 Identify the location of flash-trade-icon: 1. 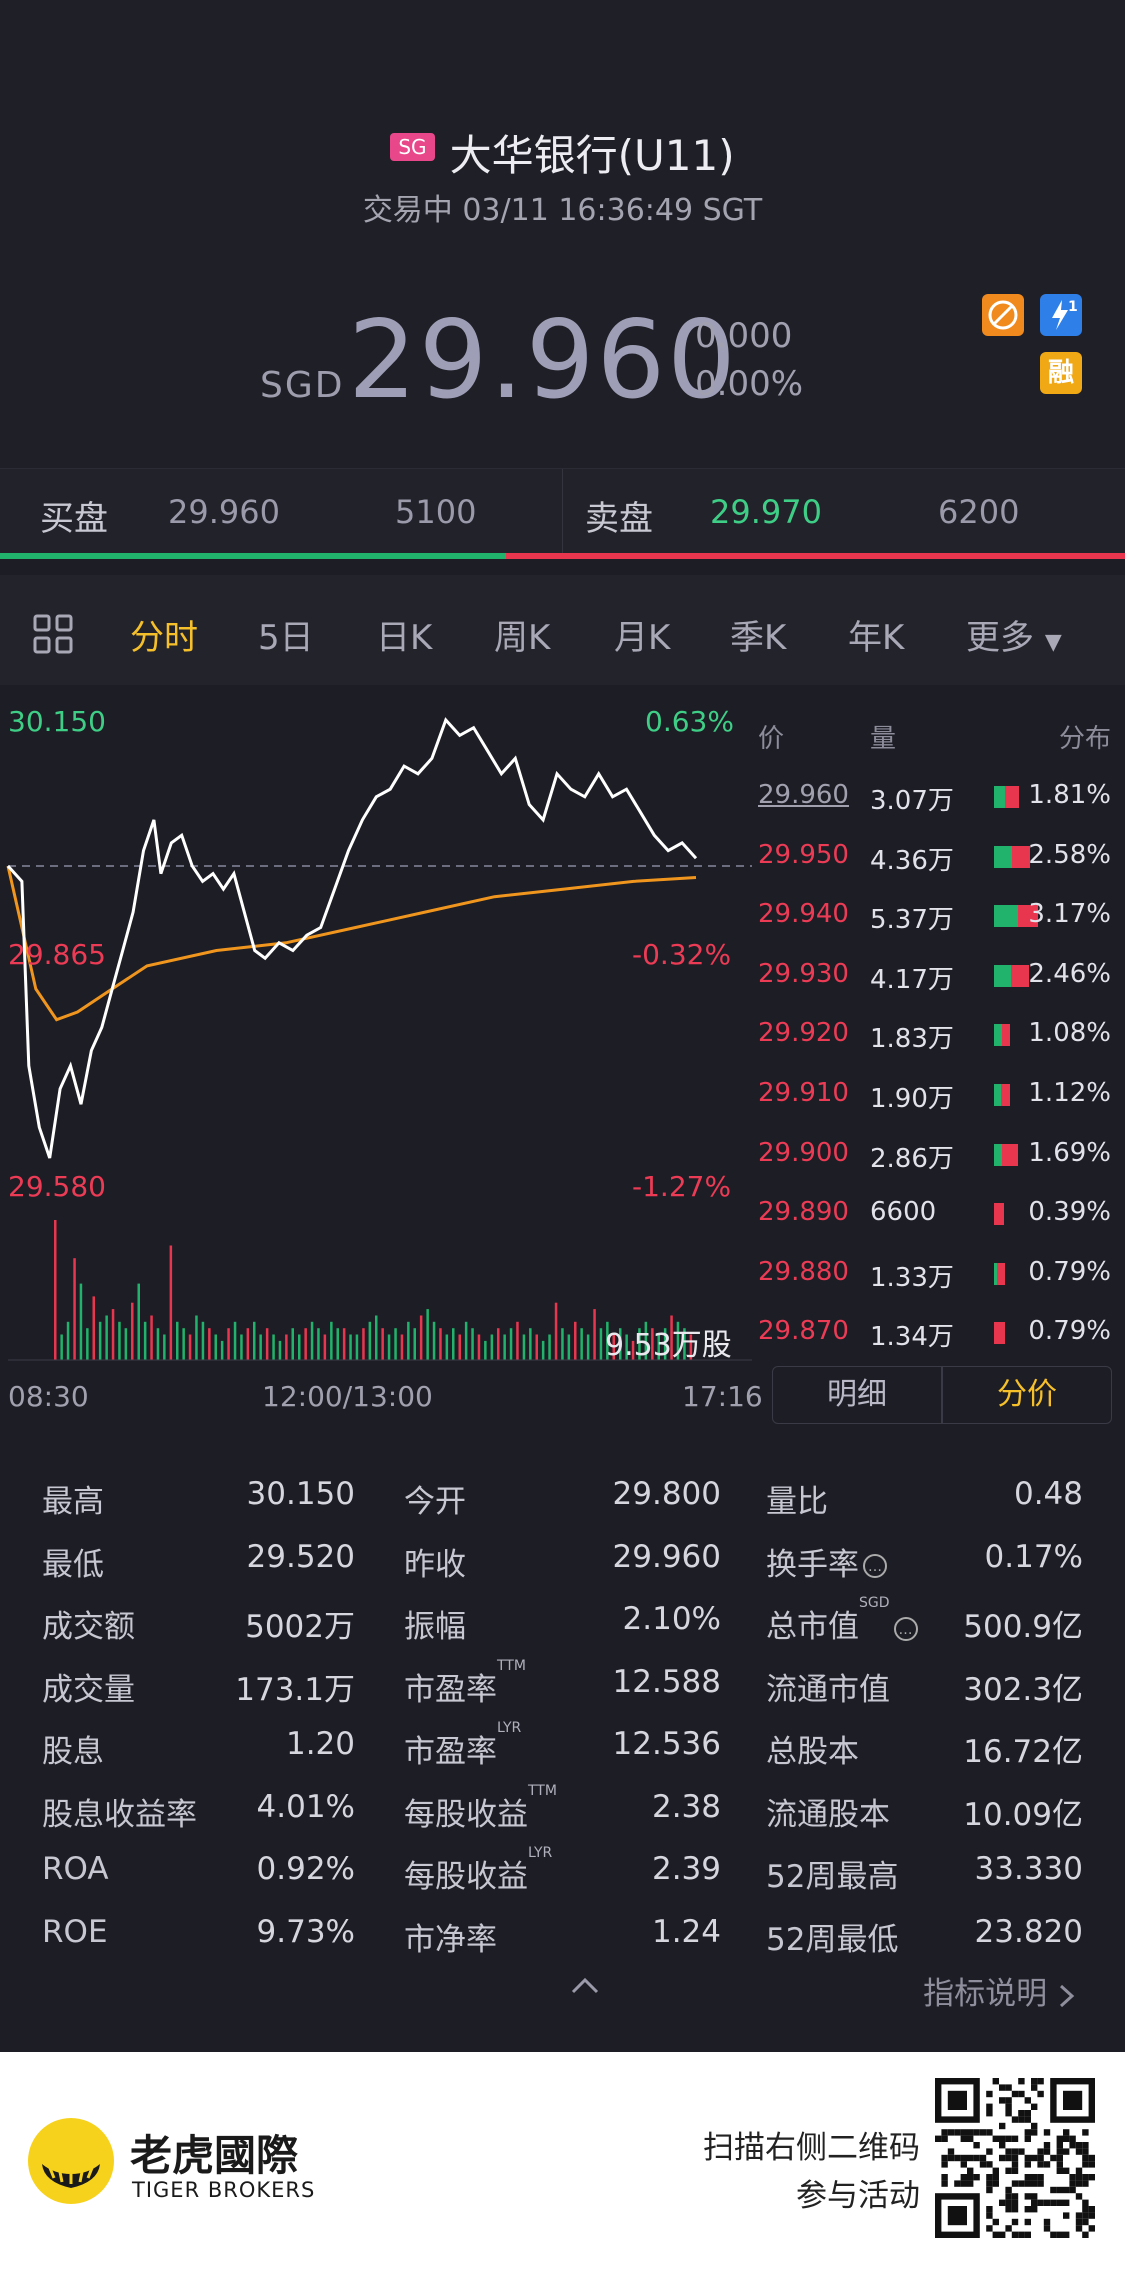
(1061, 315).